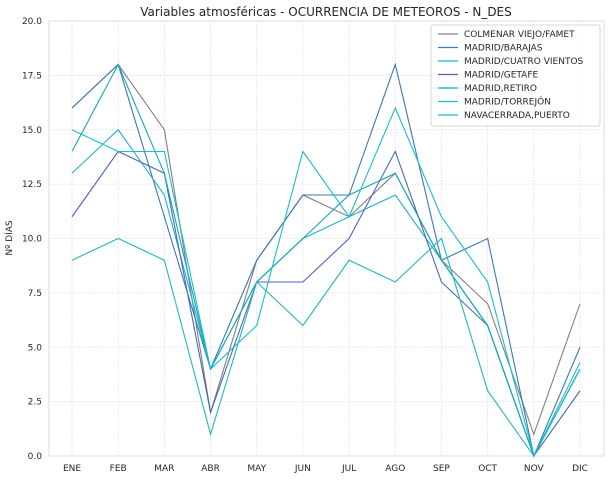 The width and height of the screenshot is (611, 483). What do you see at coordinates (32, 185) in the screenshot?
I see `y-tick-label: 12.5` at bounding box center [32, 185].